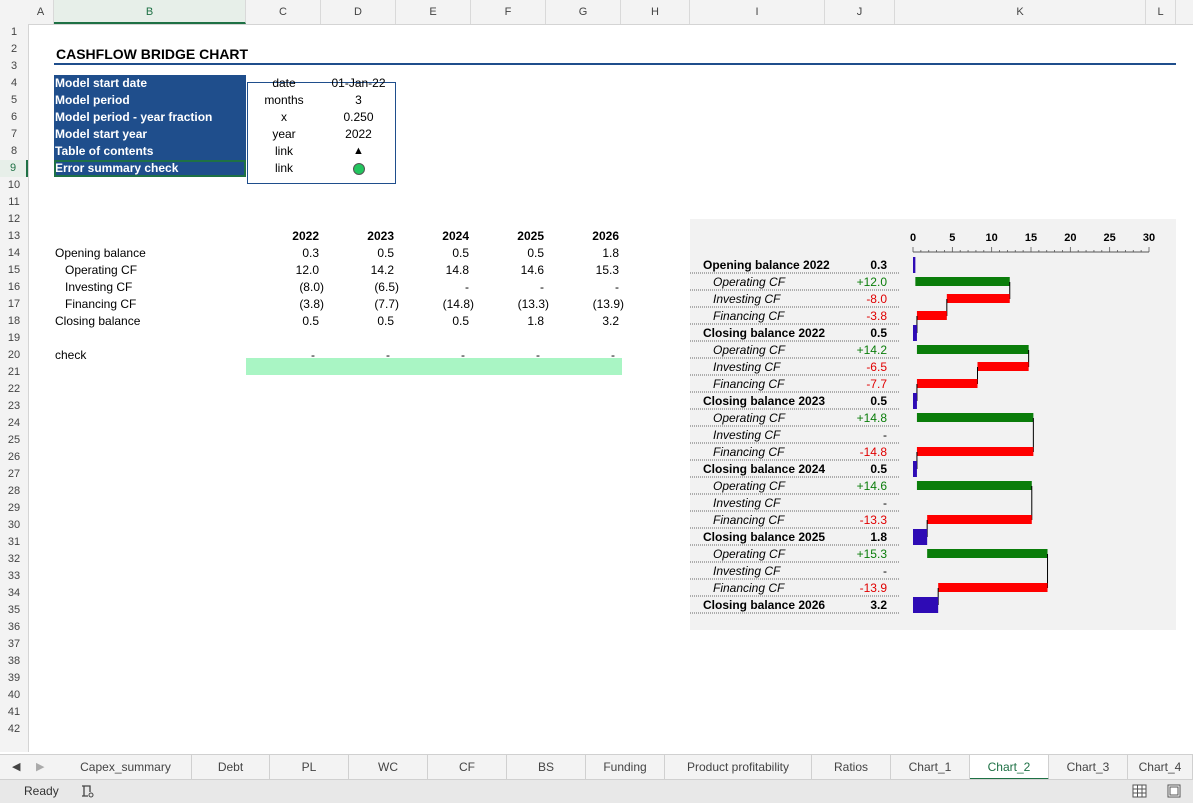 This screenshot has width=1193, height=803. Describe the element at coordinates (14, 712) in the screenshot. I see `row-header-41: 41` at that location.